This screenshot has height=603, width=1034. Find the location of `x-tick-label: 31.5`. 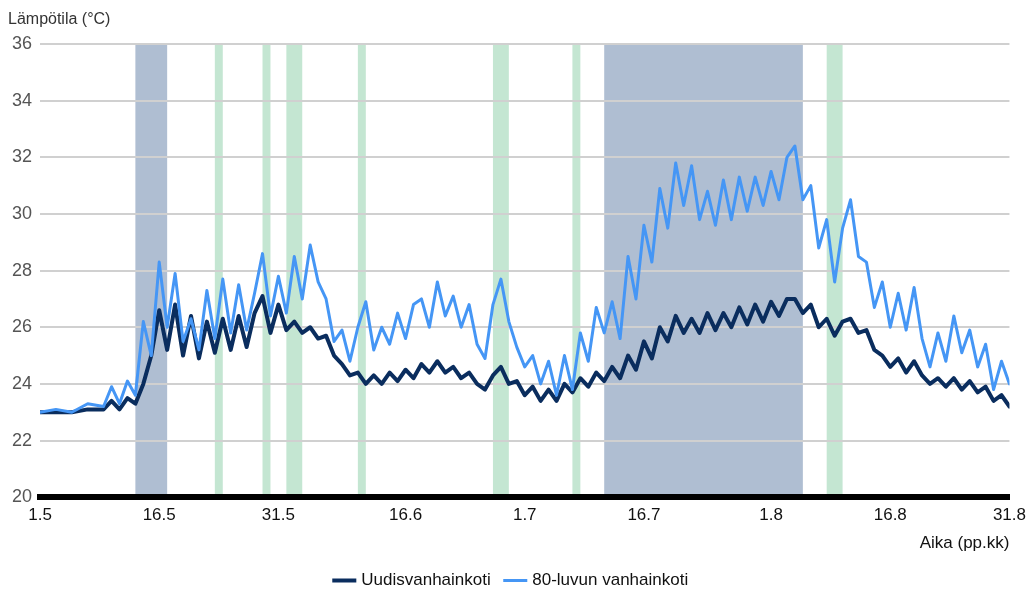

x-tick-label: 31.5 is located at coordinates (278, 515).